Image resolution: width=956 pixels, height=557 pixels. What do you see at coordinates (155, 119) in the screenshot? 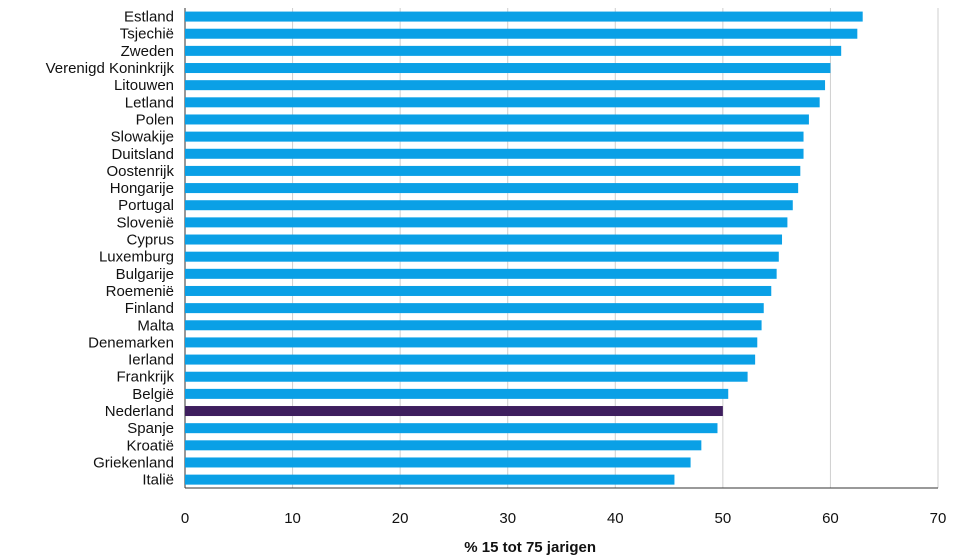
I see `category-label: Polen` at bounding box center [155, 119].